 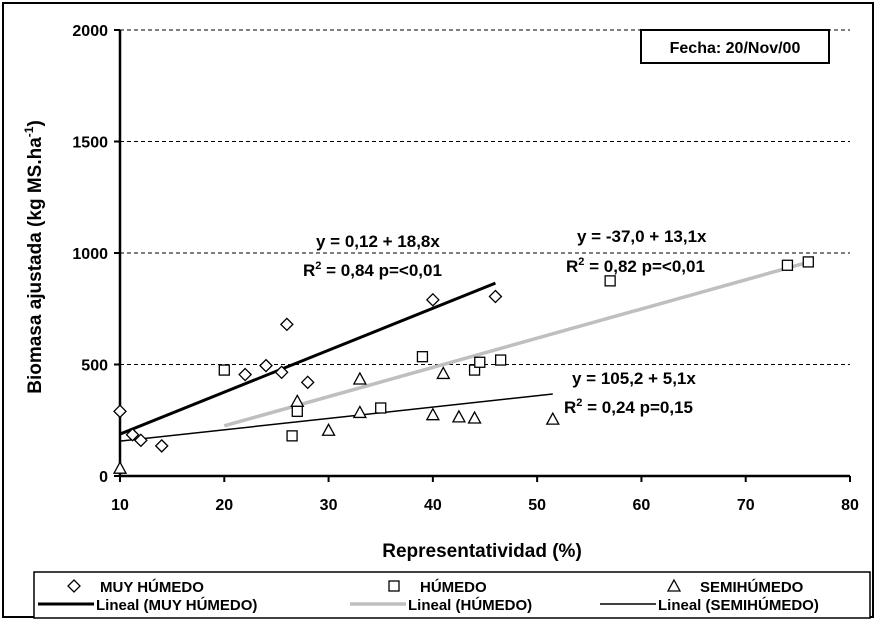 I want to click on legend-marker-muy-humedo, so click(x=74, y=586).